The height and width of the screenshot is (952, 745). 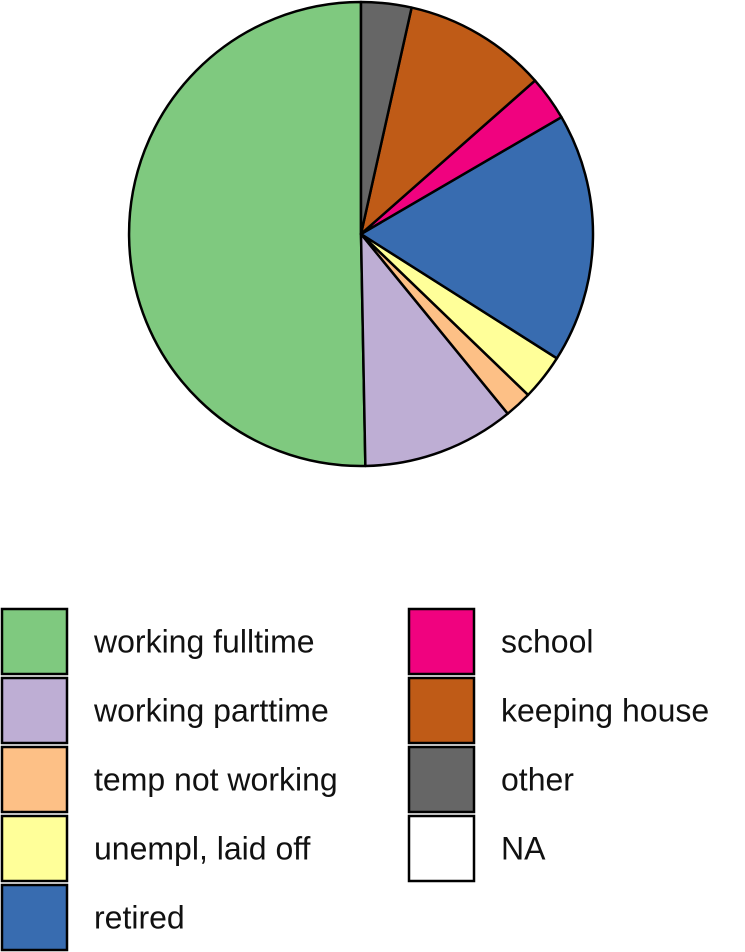 I want to click on legend-label-temp-not-working: temp not working, so click(x=216, y=780).